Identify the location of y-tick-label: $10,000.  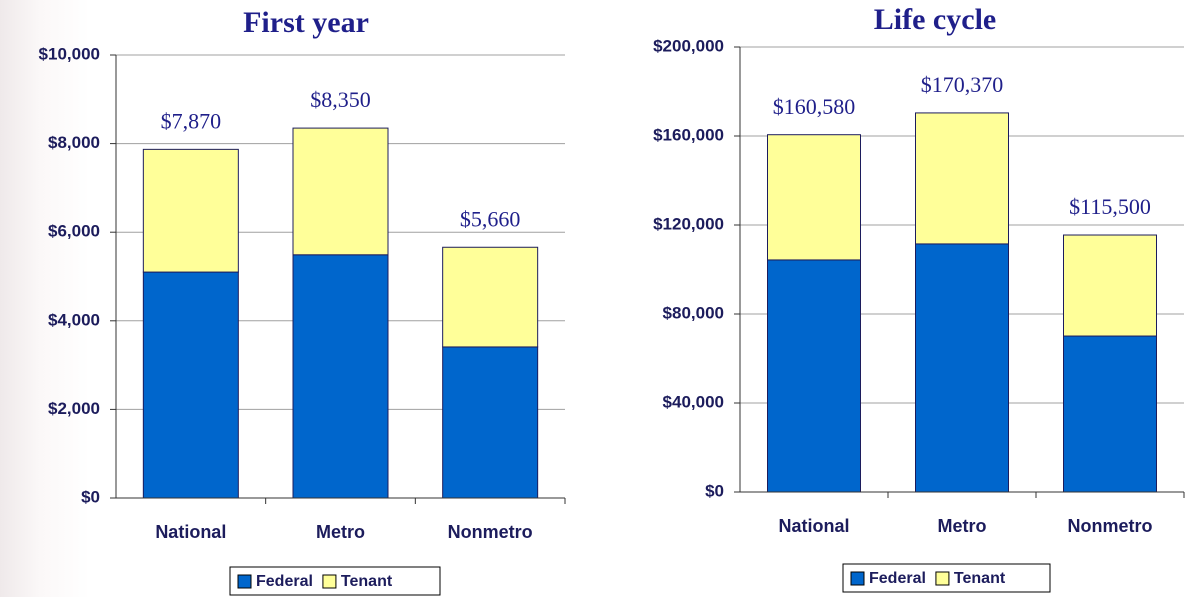
(69, 53).